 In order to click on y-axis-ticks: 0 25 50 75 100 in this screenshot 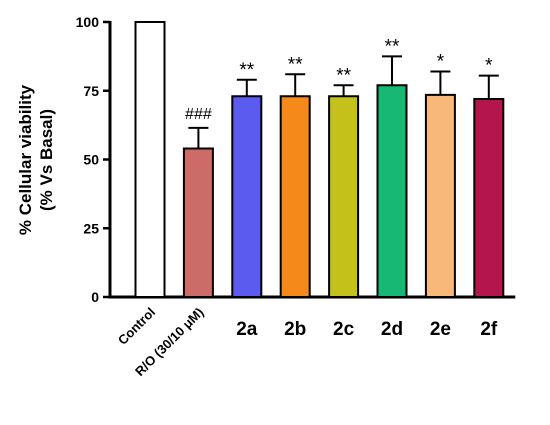, I will do `click(93, 159)`.